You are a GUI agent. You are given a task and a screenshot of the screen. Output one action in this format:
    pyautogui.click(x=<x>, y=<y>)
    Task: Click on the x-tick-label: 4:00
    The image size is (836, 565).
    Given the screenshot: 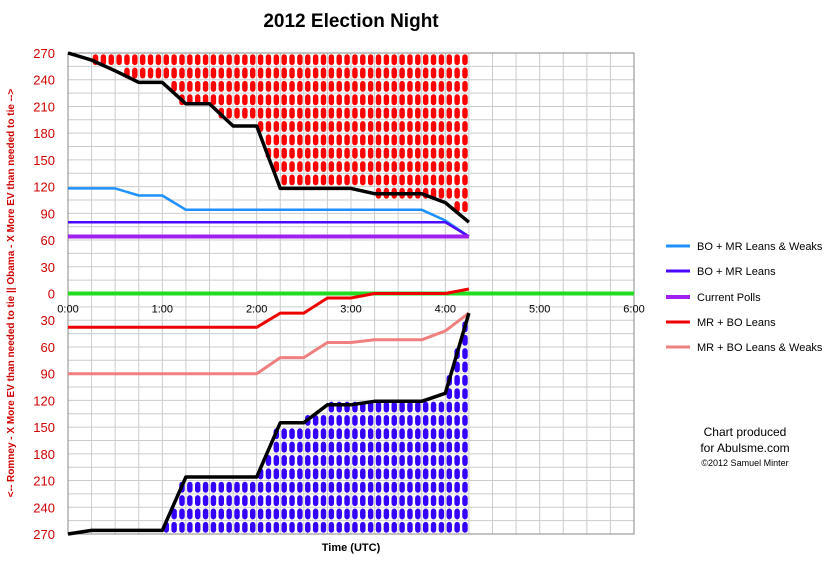 What is the action you would take?
    pyautogui.click(x=445, y=310)
    